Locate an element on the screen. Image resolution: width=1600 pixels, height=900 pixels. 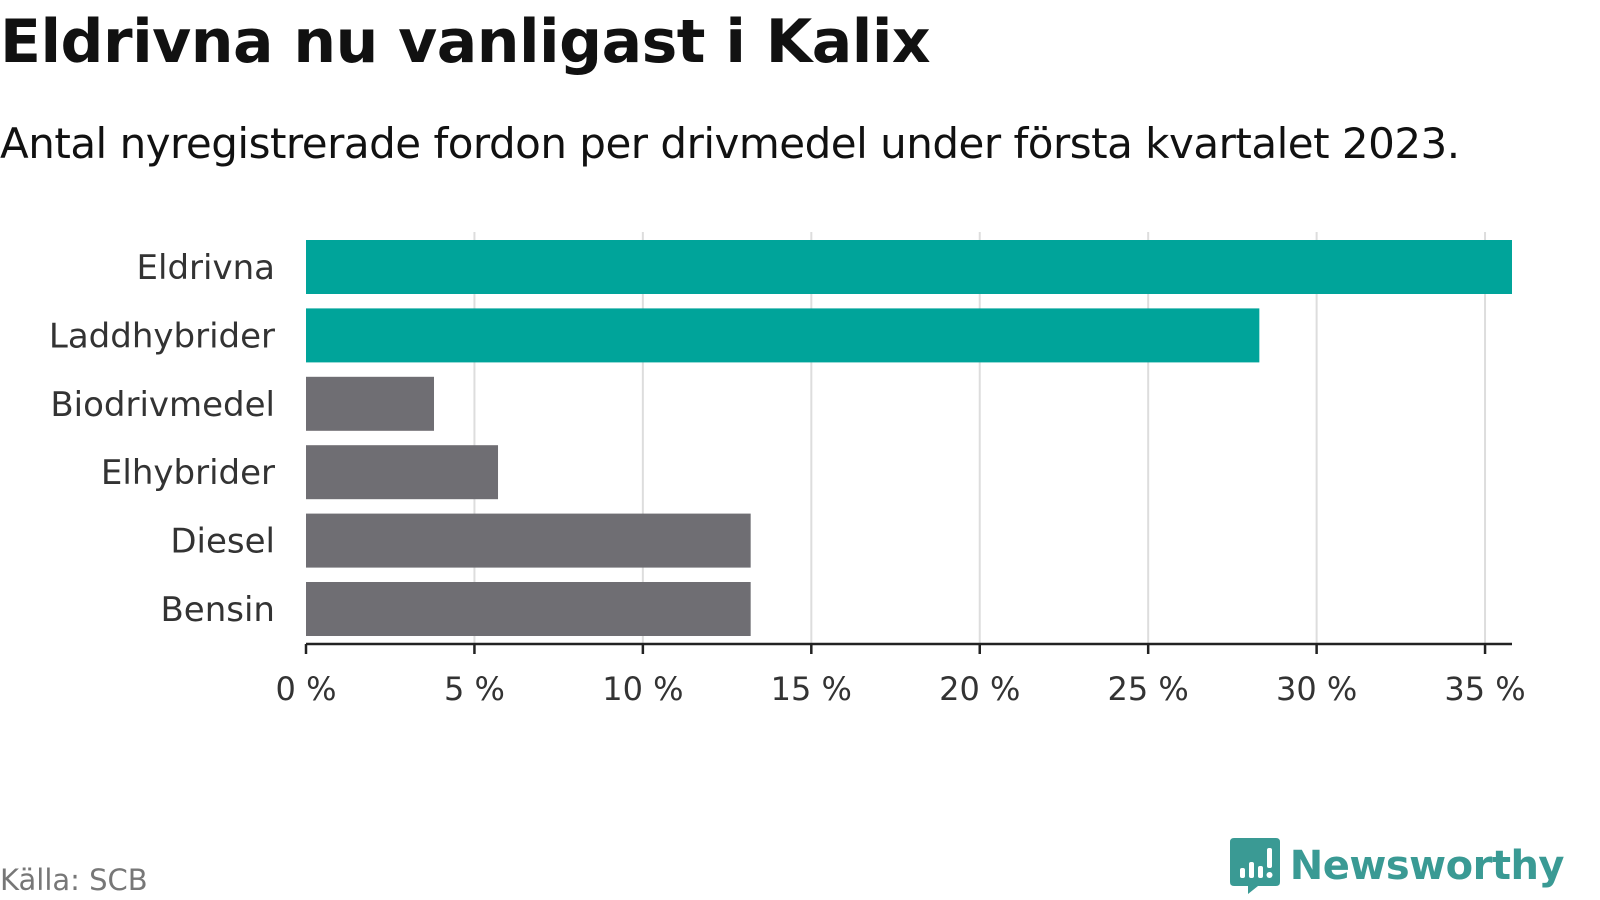
x-tick-label-4: 20 % is located at coordinates (979, 689).